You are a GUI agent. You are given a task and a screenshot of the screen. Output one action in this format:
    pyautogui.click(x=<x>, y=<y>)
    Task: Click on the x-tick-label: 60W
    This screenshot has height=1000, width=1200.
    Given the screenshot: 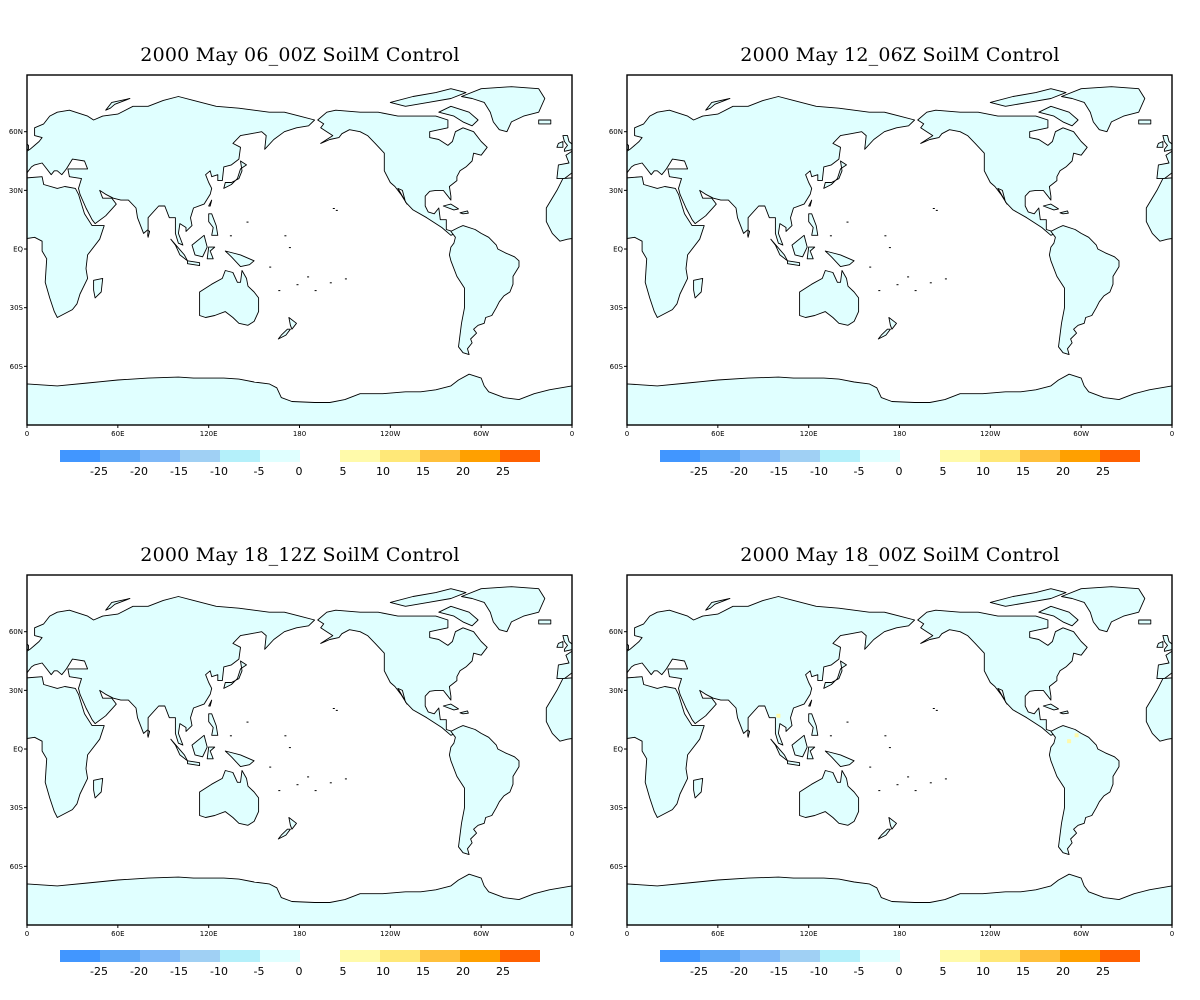 What is the action you would take?
    pyautogui.click(x=481, y=934)
    